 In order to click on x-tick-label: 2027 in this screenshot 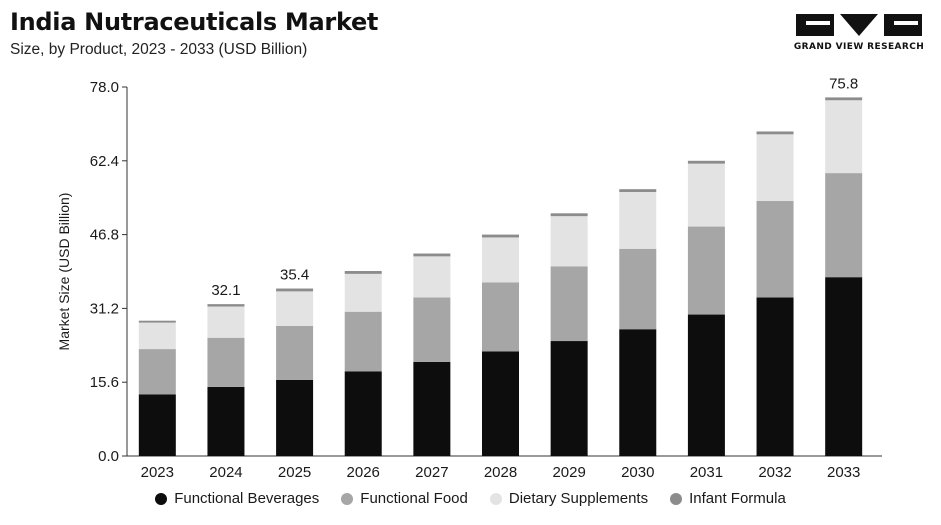, I will do `click(431, 472)`.